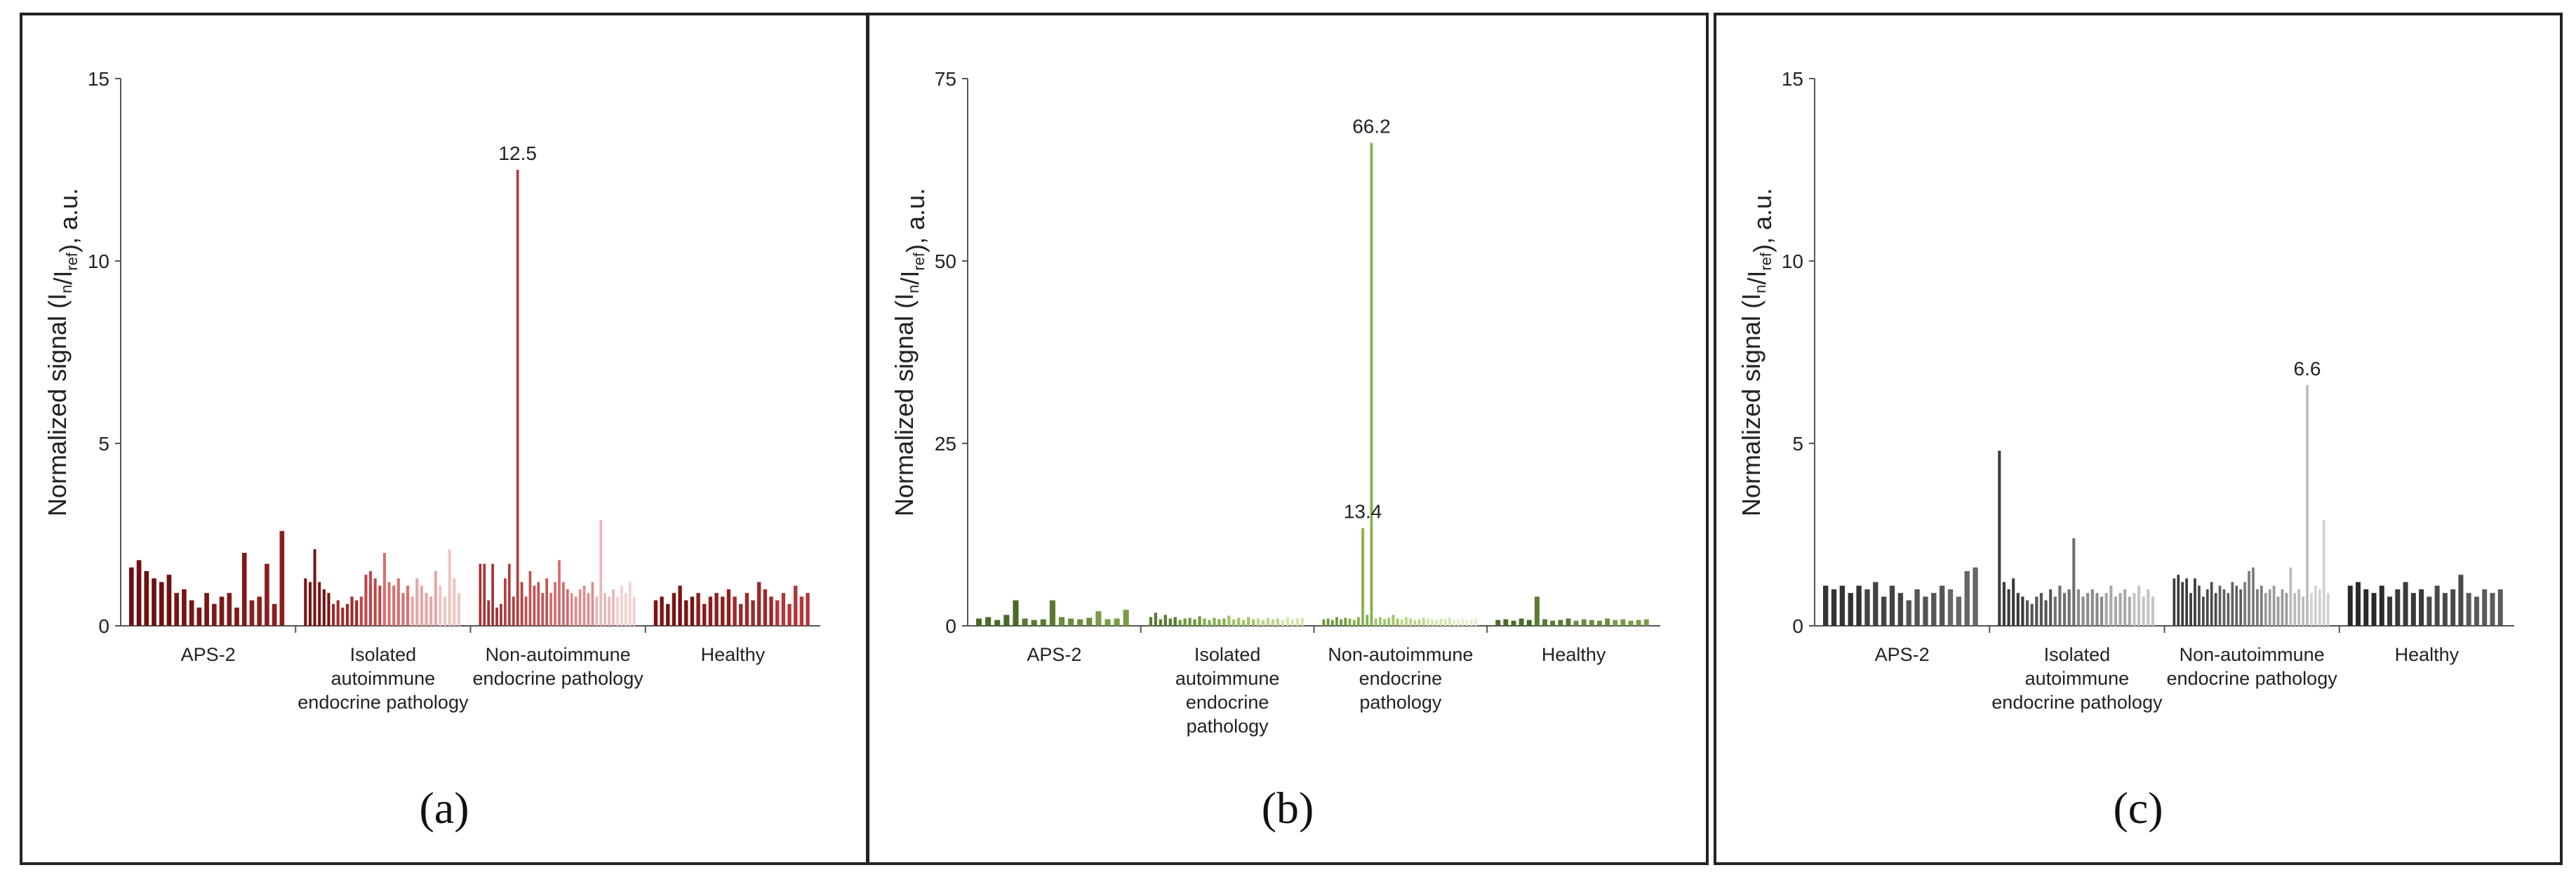 The width and height of the screenshot is (2576, 884). Describe the element at coordinates (517, 153) in the screenshot. I see `data-label: 12.5` at that location.